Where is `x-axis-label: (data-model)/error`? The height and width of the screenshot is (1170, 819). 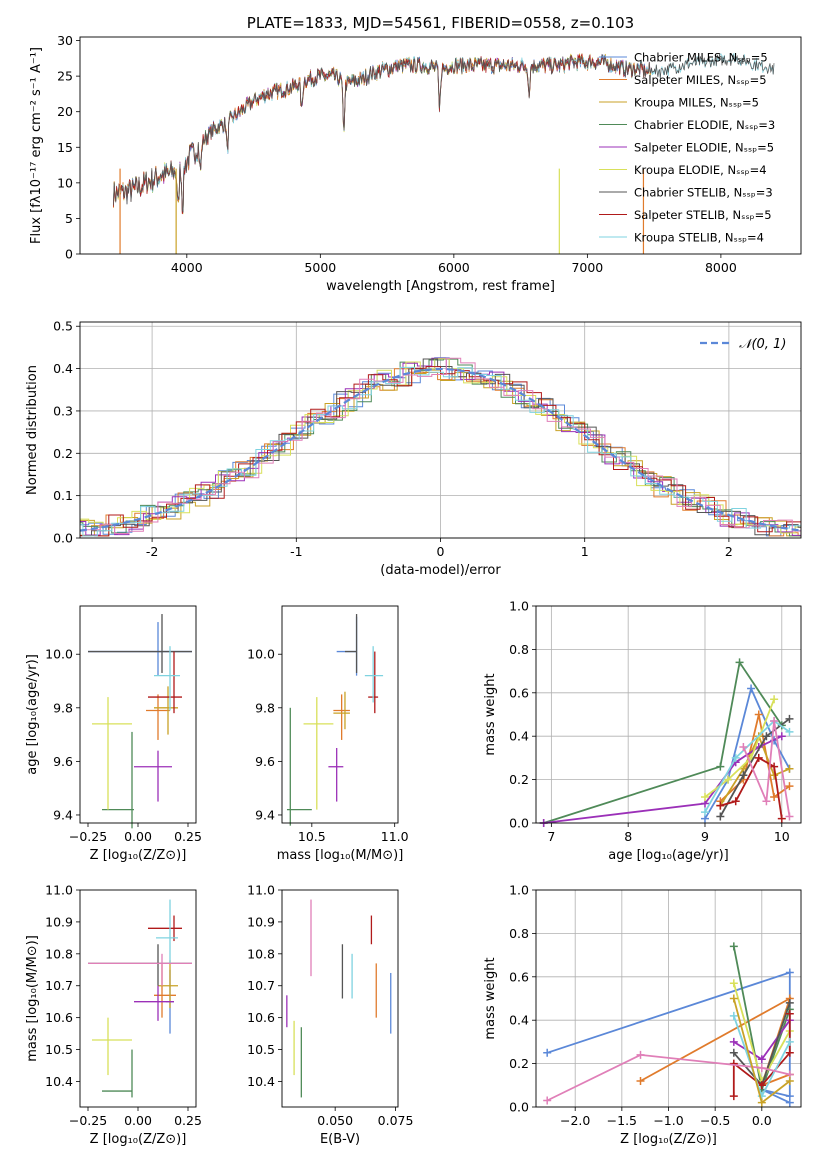 x-axis-label: (data-model)/error is located at coordinates (440, 570).